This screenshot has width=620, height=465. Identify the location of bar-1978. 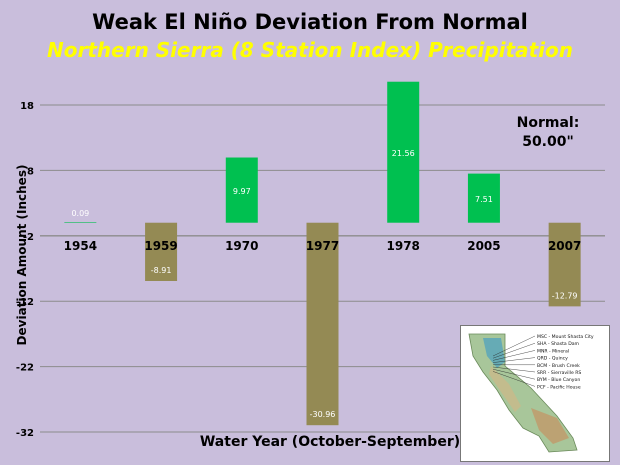
(403, 152).